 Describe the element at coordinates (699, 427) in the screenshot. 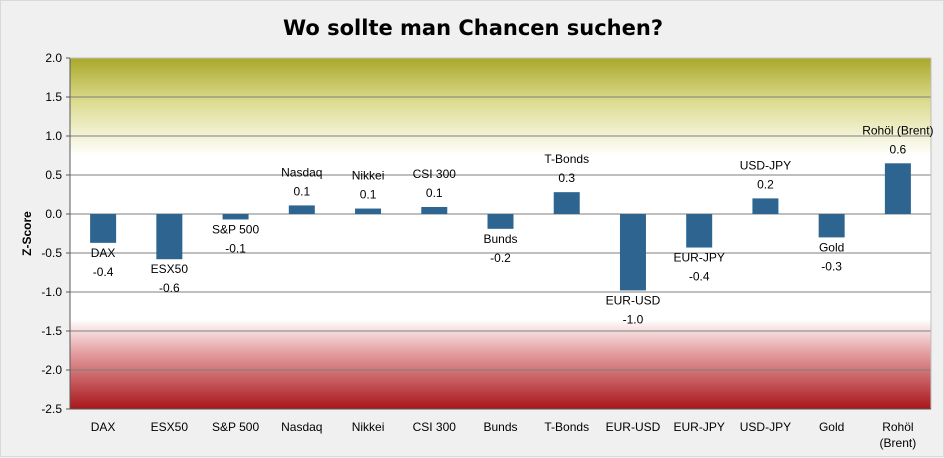

I see `x-tick-label: EUR-JPY` at that location.